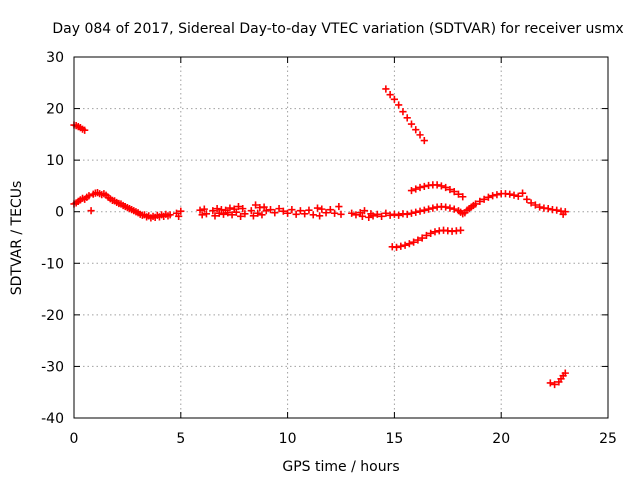 The image size is (640, 480). What do you see at coordinates (55, 58) in the screenshot?
I see `y-tick-label: 30` at bounding box center [55, 58].